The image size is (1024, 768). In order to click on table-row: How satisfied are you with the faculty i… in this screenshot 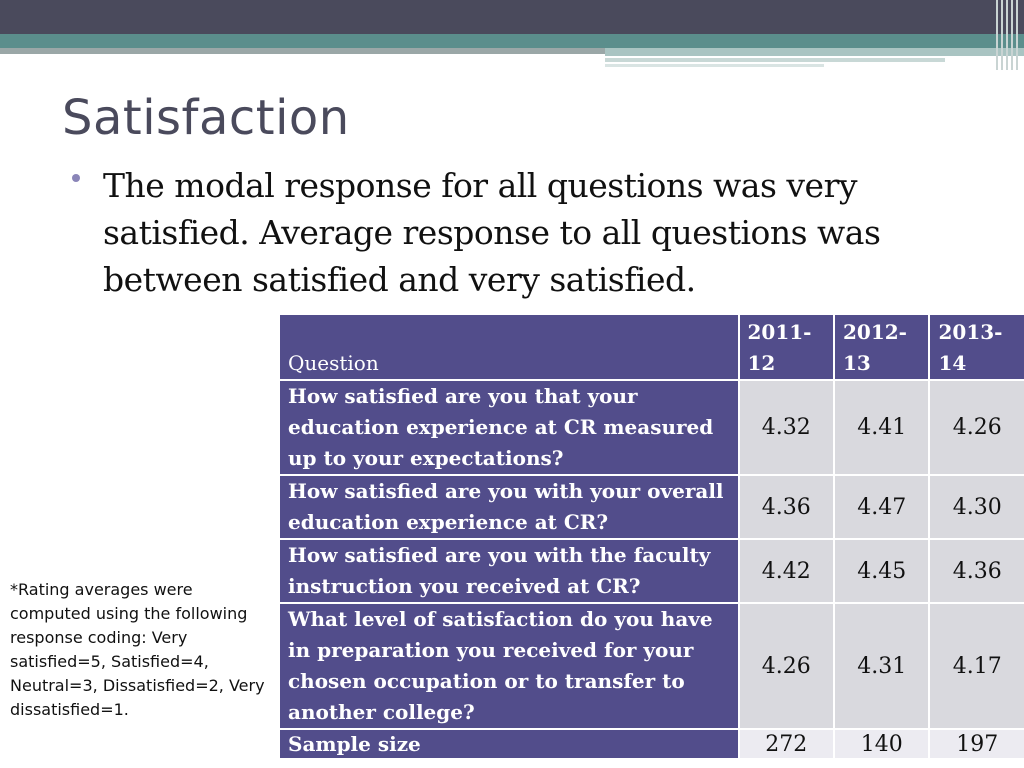, I will do `click(652, 571)`.